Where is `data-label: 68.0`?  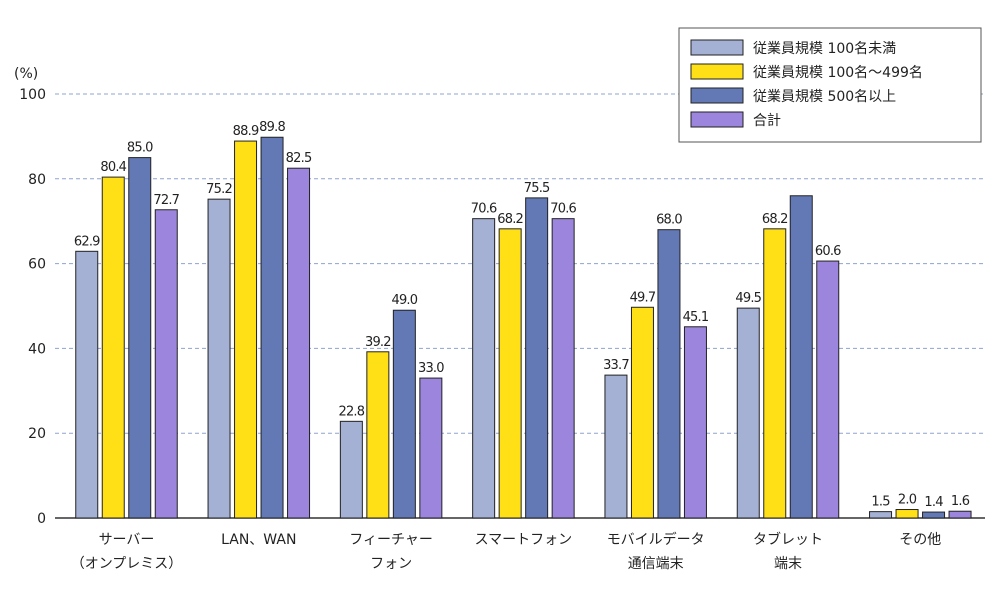 data-label: 68.0 is located at coordinates (669, 220).